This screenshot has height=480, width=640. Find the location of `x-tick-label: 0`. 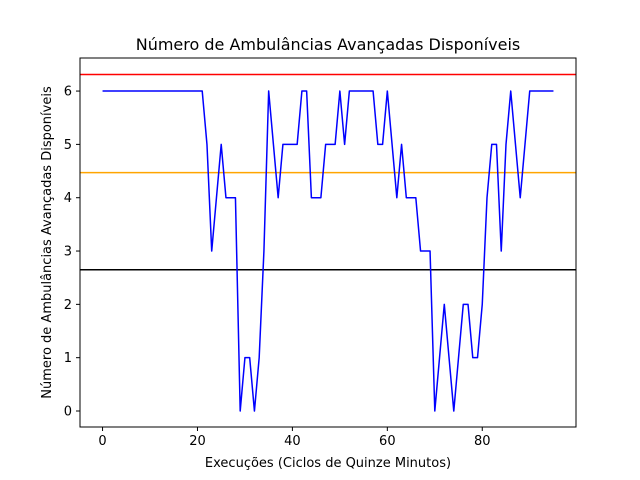

x-tick-label: 0 is located at coordinates (102, 441).